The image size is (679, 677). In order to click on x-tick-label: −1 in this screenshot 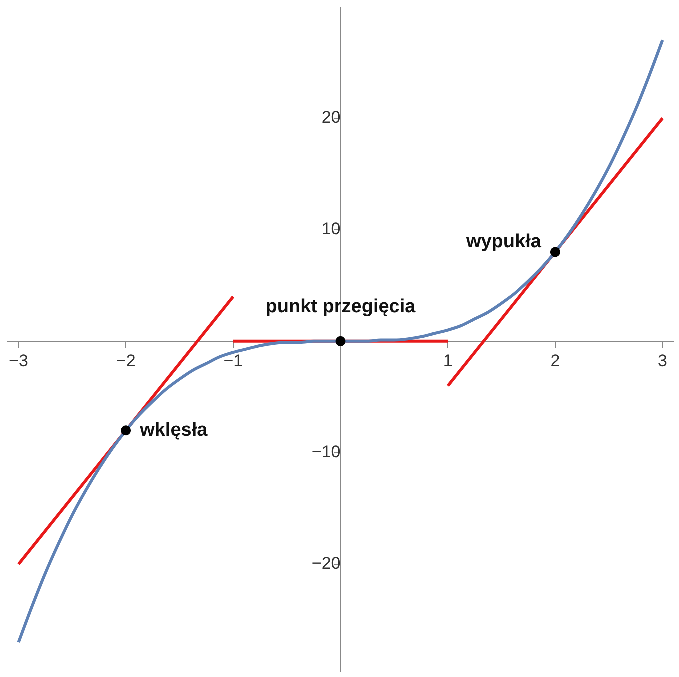, I will do `click(234, 360)`.